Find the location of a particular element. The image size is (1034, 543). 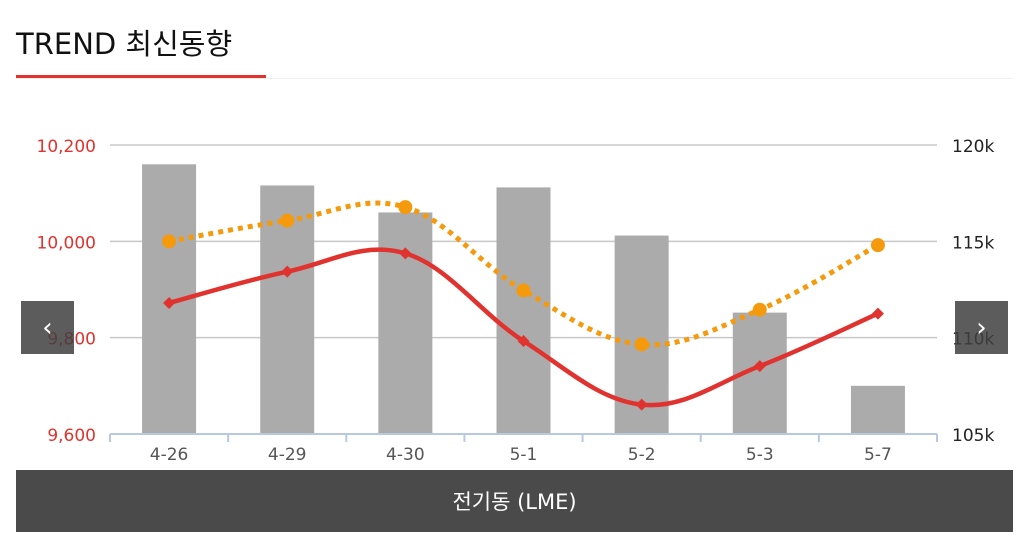

x-axis-tick-label: 4-30 is located at coordinates (405, 455).